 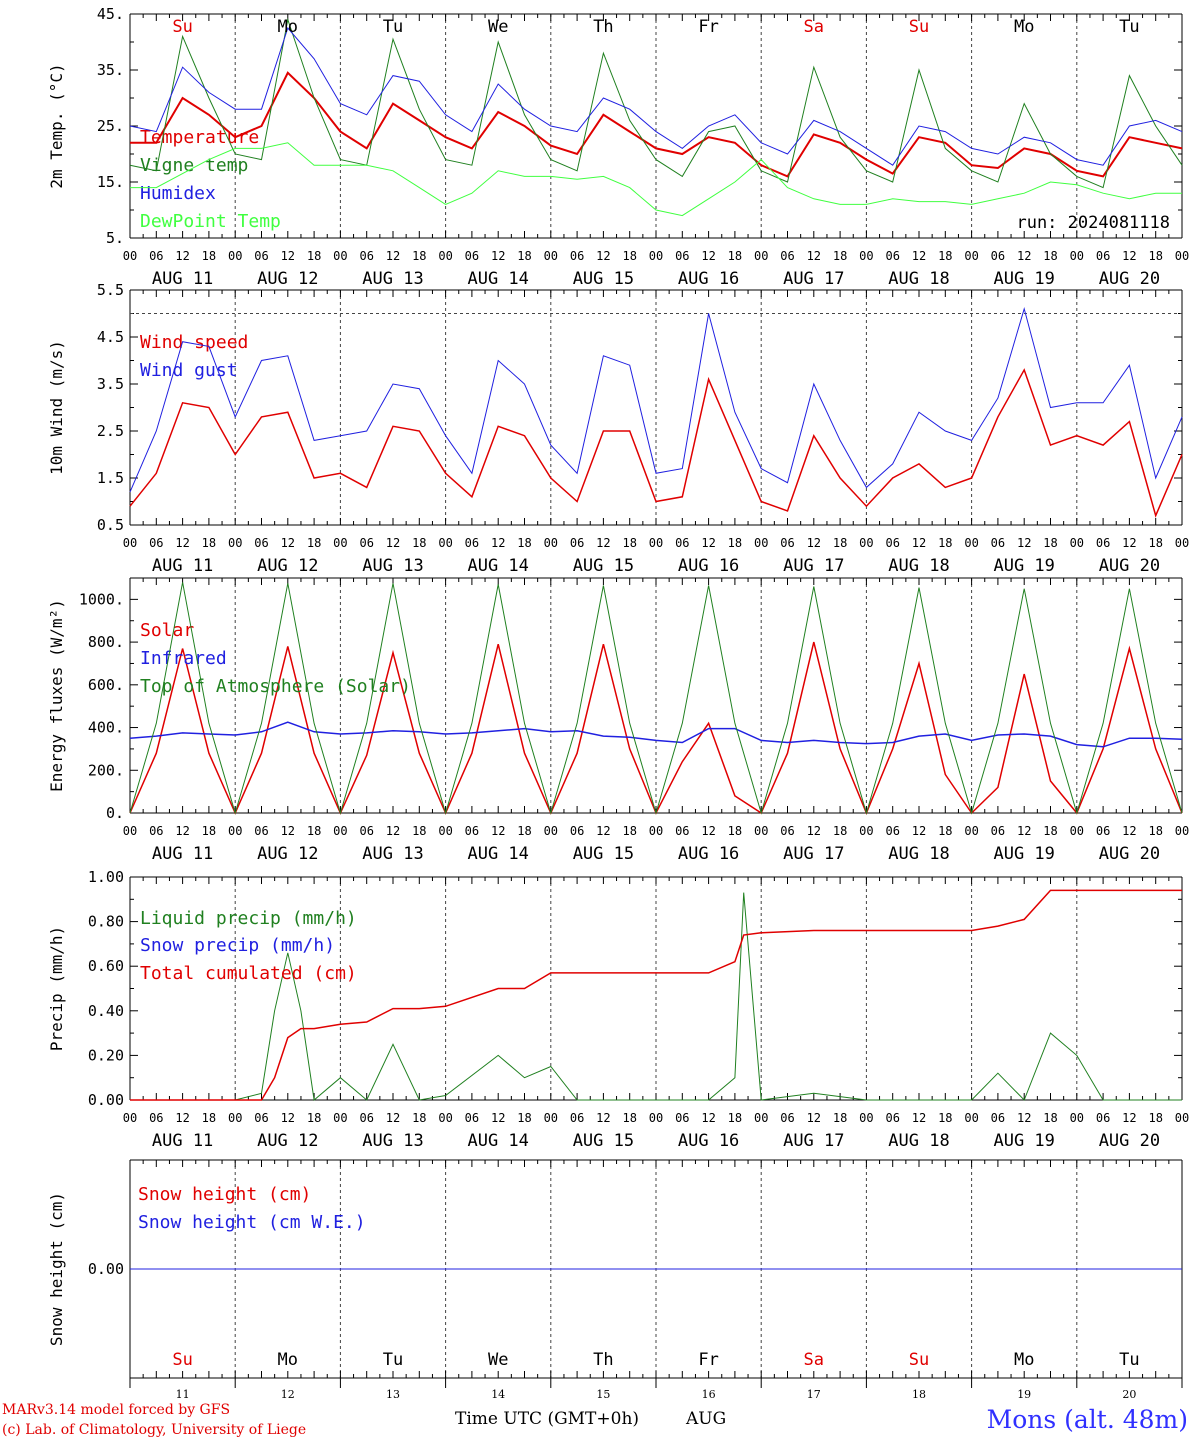 What do you see at coordinates (656, 124) in the screenshot?
I see `series-line-temperature` at bounding box center [656, 124].